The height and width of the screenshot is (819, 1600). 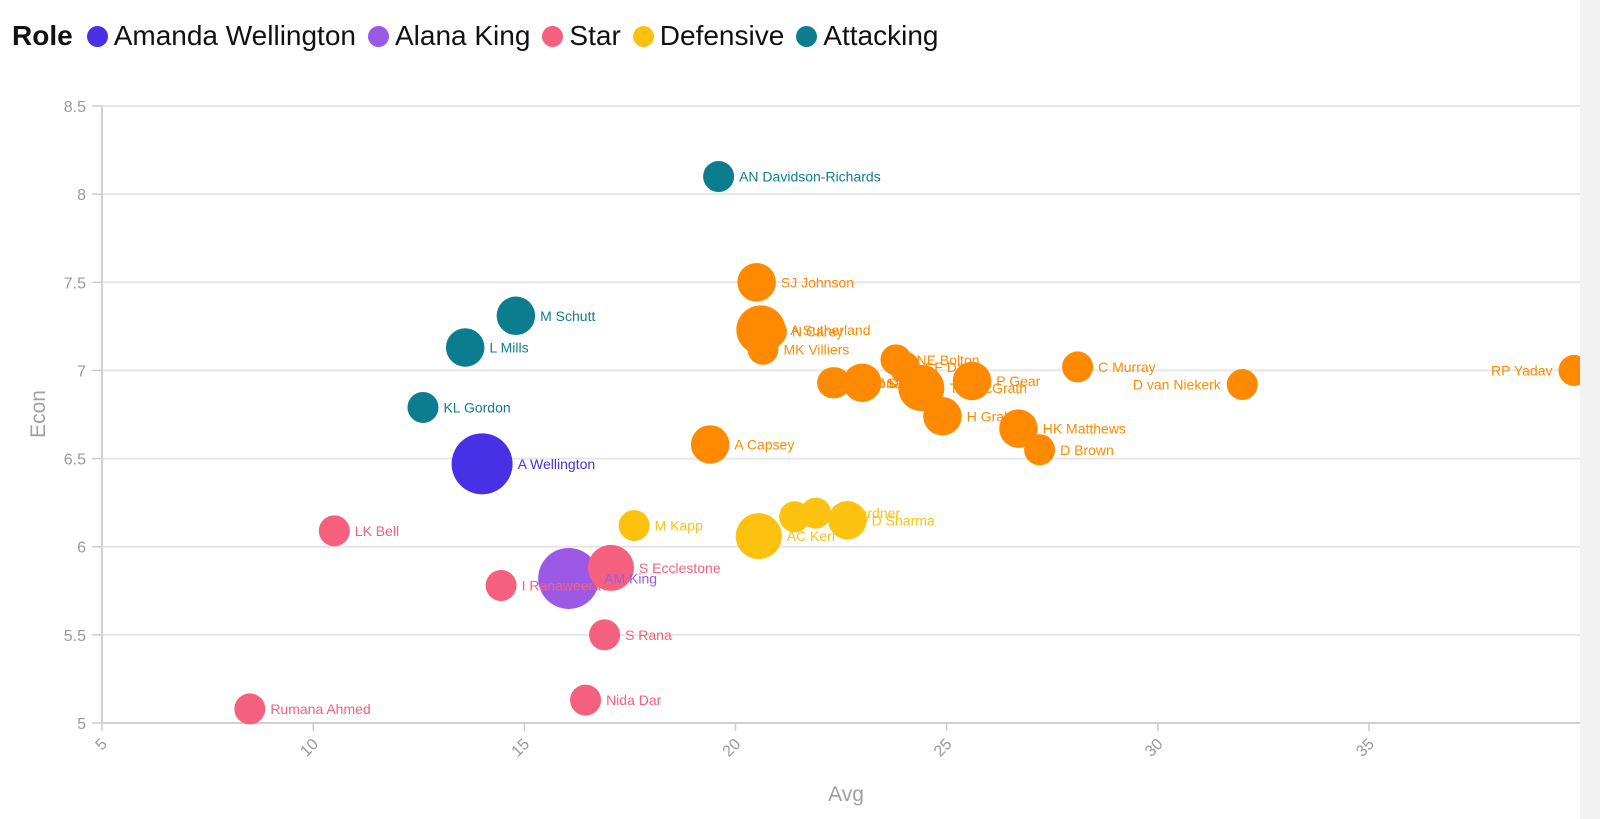 I want to click on point-label: C Murray, so click(x=1127, y=367).